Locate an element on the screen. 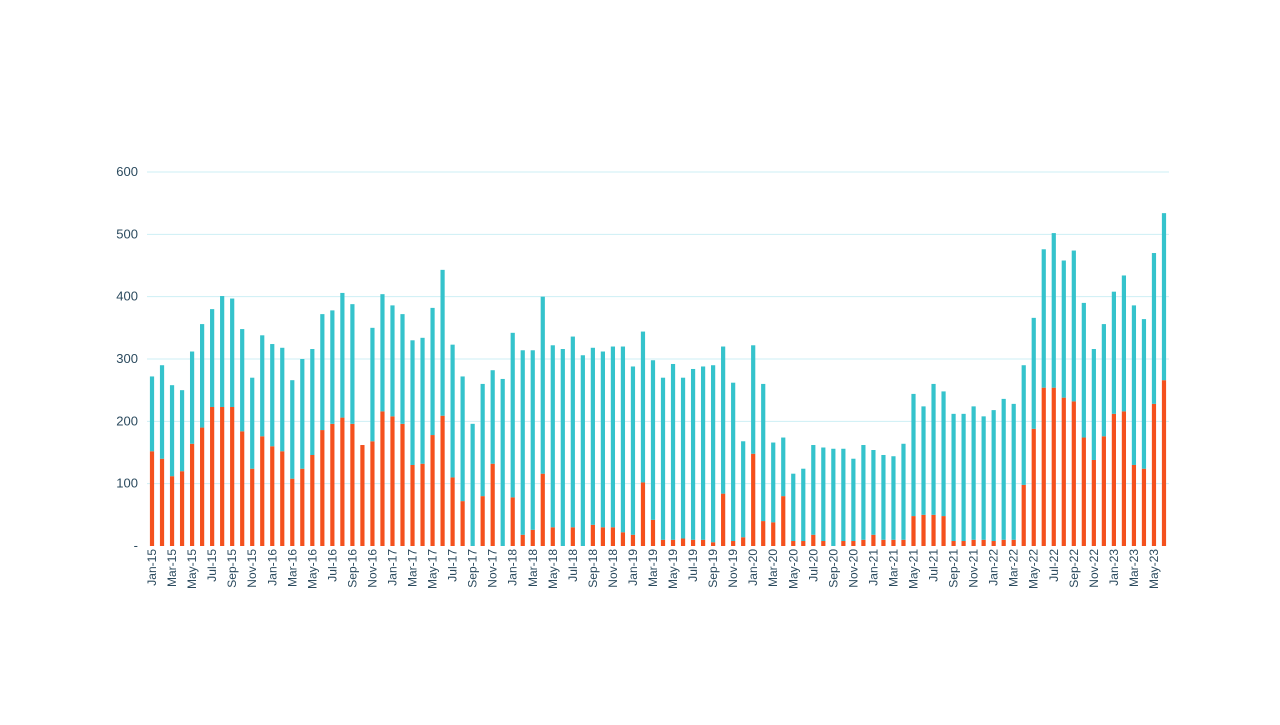 This screenshot has width=1280, height=725. x-tick-label: Jul-19 is located at coordinates (693, 565).